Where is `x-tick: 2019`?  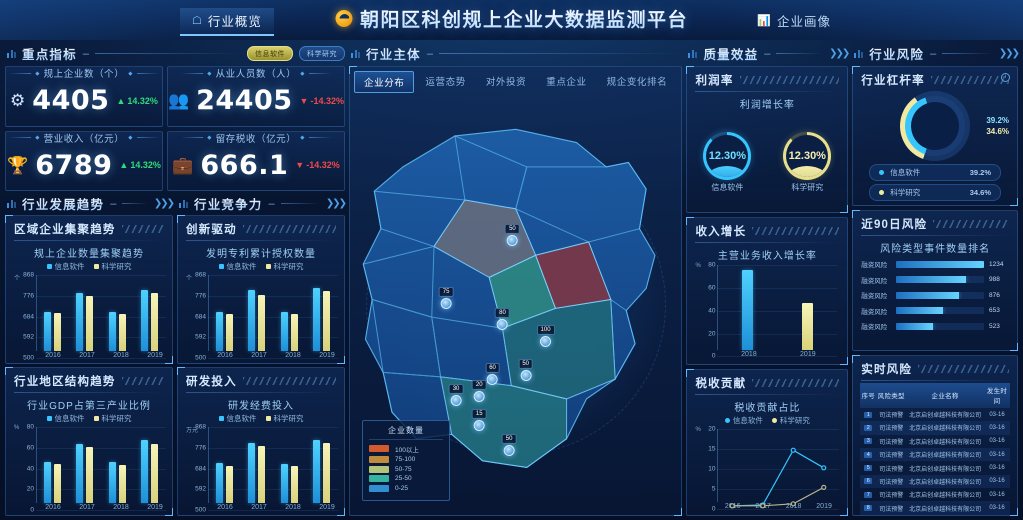
x-tick: 2019 is located at coordinates (155, 507).